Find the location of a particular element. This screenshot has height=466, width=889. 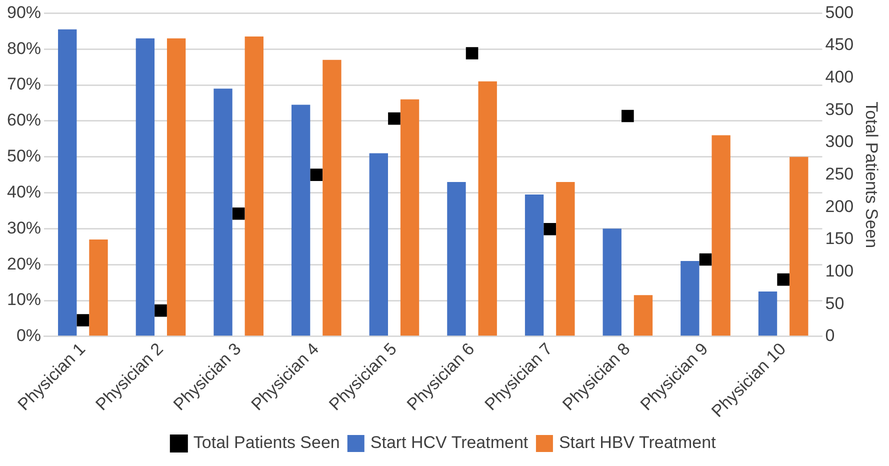

y-tick-label: 0% is located at coordinates (29, 336).